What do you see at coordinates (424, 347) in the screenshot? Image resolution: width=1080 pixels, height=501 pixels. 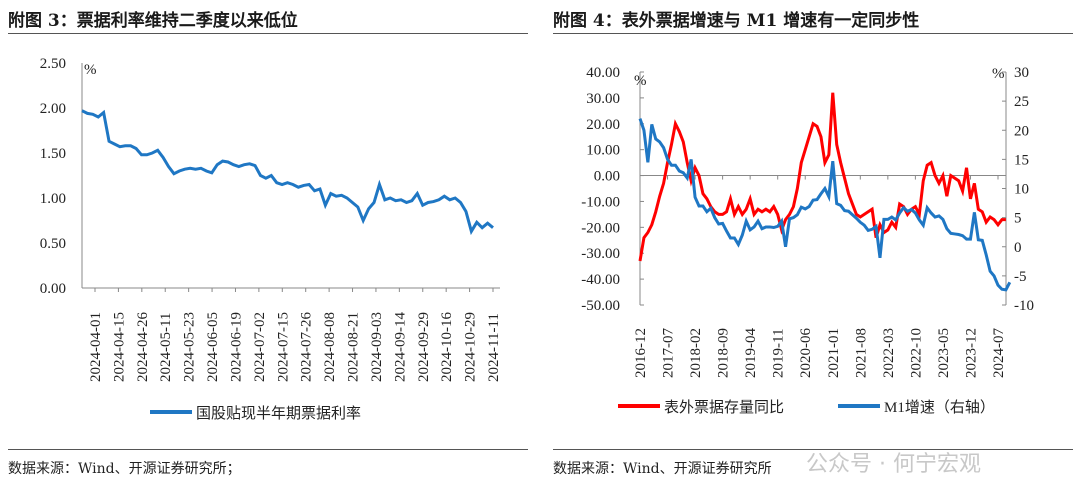 I see `x-tick-label: 2024-09-29` at bounding box center [424, 347].